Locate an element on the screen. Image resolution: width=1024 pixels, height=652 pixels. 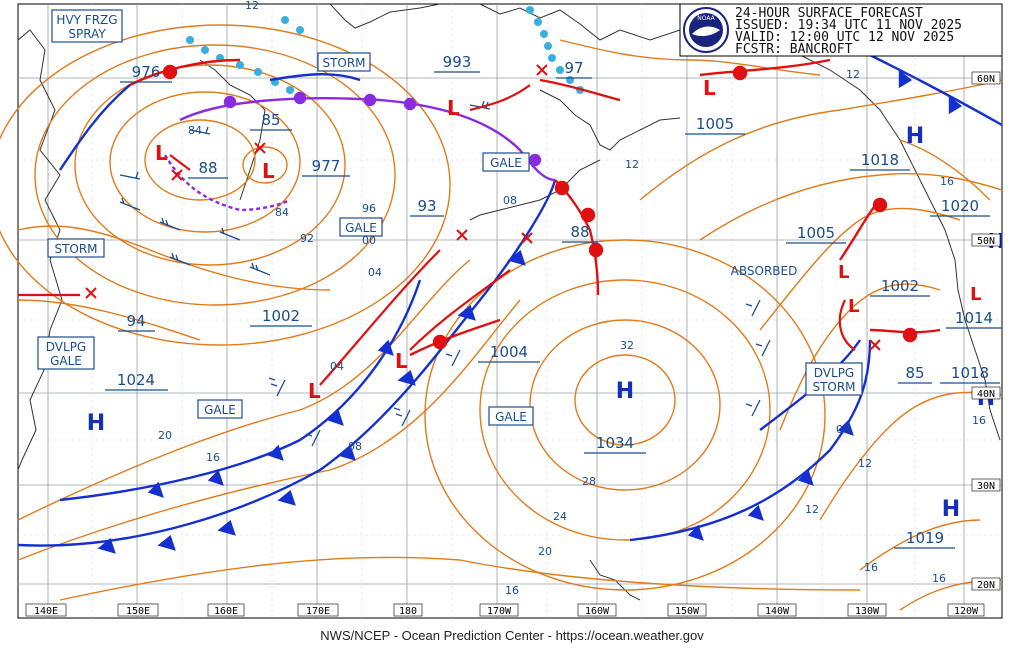
lon-label-180: 180 is located at coordinates (408, 611).